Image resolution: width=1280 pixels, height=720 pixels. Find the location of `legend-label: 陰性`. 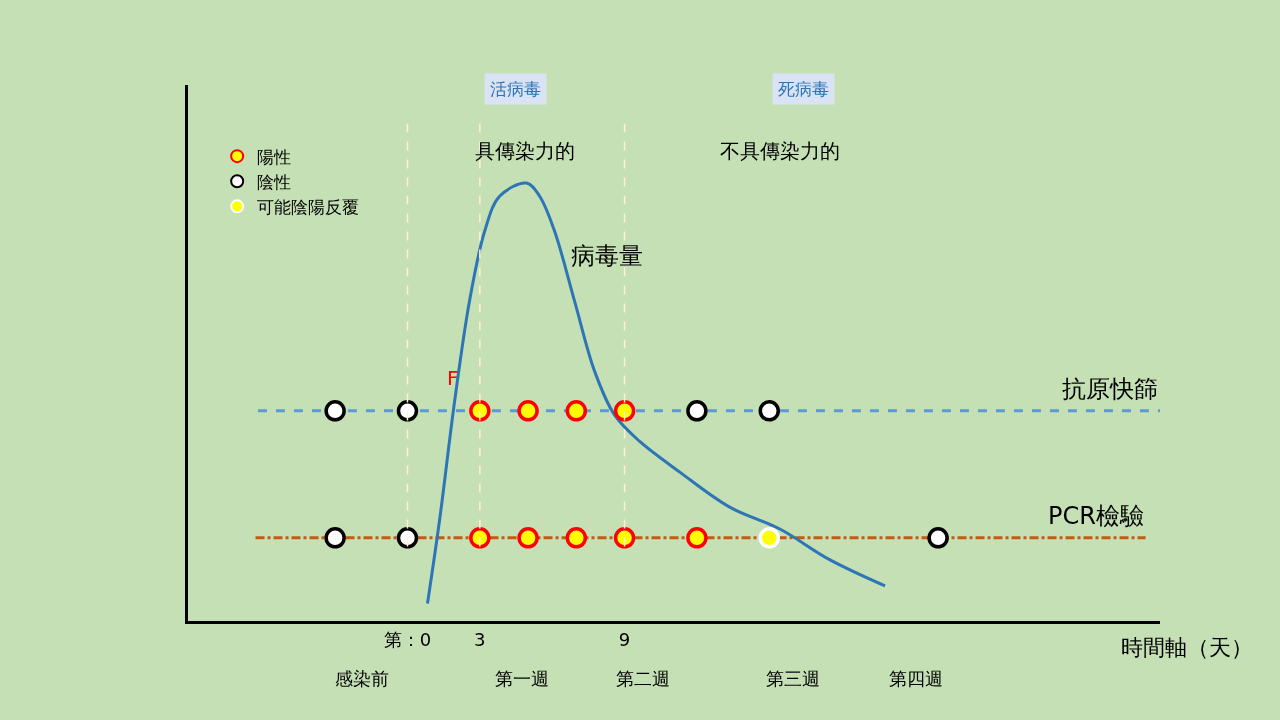

legend-label: 陰性 is located at coordinates (274, 181).